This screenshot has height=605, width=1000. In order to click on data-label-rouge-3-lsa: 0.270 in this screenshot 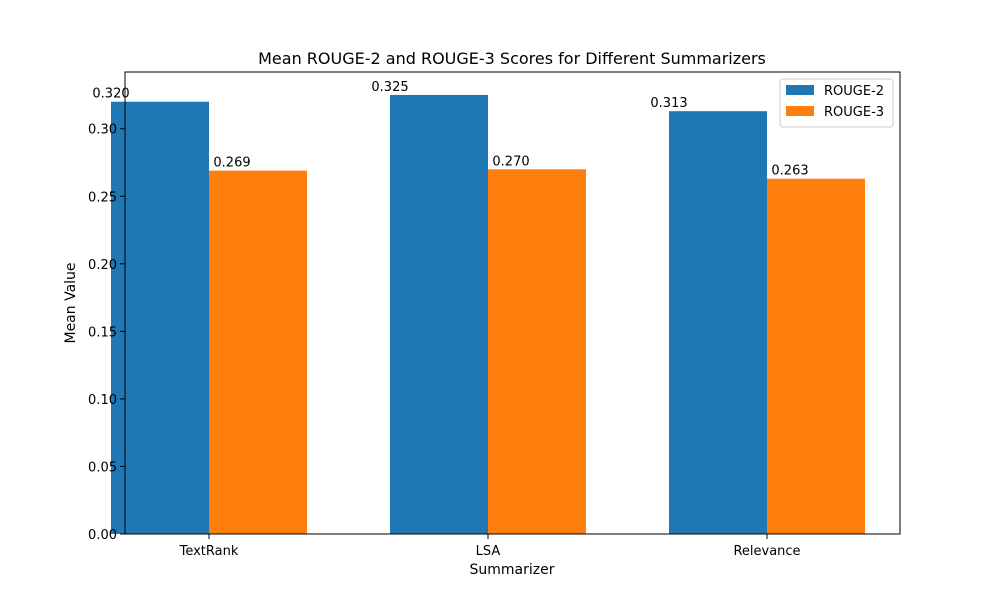, I will do `click(510, 161)`.